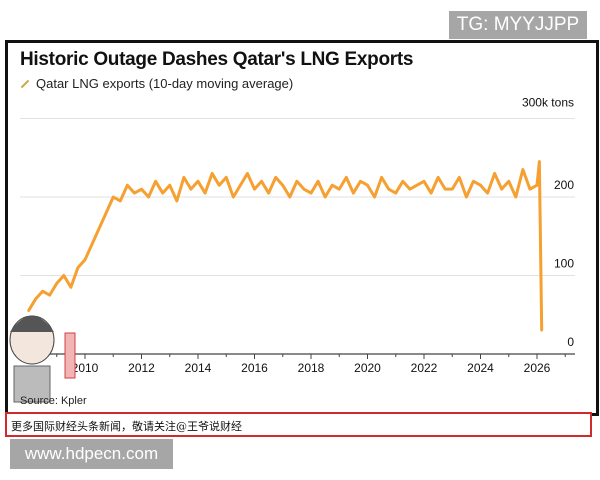 The image size is (600, 480). I want to click on x-tick-label: 2024, so click(480, 368).